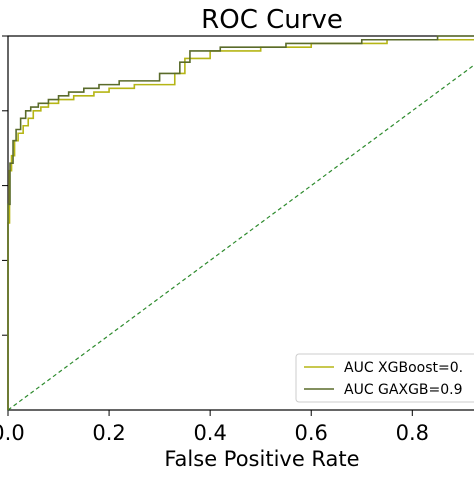 The width and height of the screenshot is (474, 478). Describe the element at coordinates (12, 433) in the screenshot. I see `x-tick-label: 0.0` at that location.